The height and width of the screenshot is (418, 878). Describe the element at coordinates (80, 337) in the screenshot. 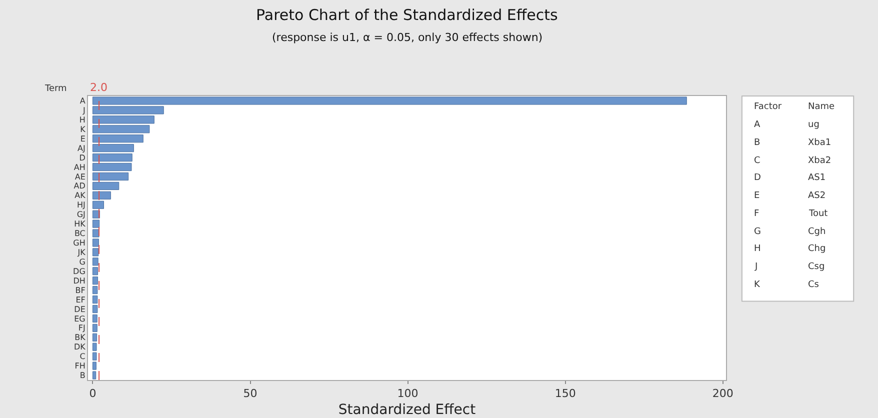

I see `y-tick-label: BK` at that location.